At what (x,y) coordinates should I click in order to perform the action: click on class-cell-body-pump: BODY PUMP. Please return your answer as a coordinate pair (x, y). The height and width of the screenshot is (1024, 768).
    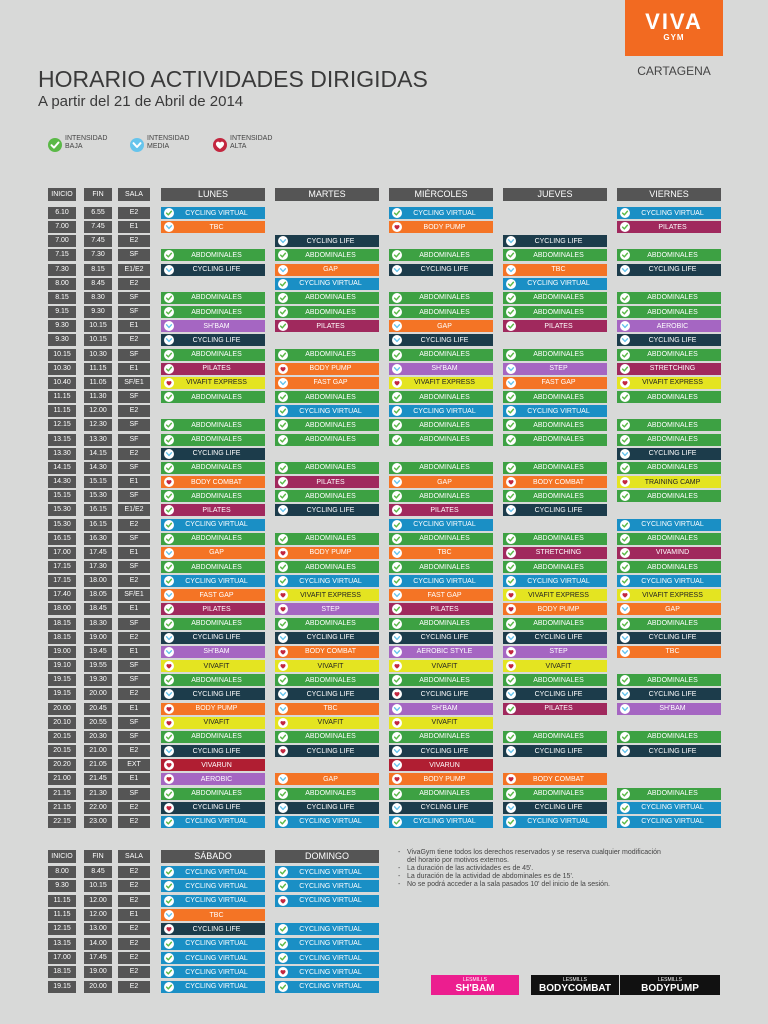
    Looking at the image, I should click on (327, 552).